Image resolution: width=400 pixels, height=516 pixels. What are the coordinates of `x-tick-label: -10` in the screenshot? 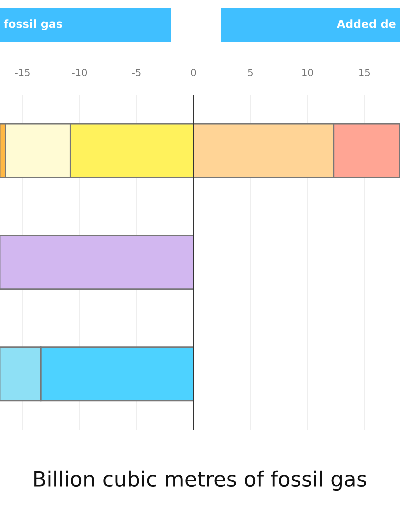 It's located at (80, 72).